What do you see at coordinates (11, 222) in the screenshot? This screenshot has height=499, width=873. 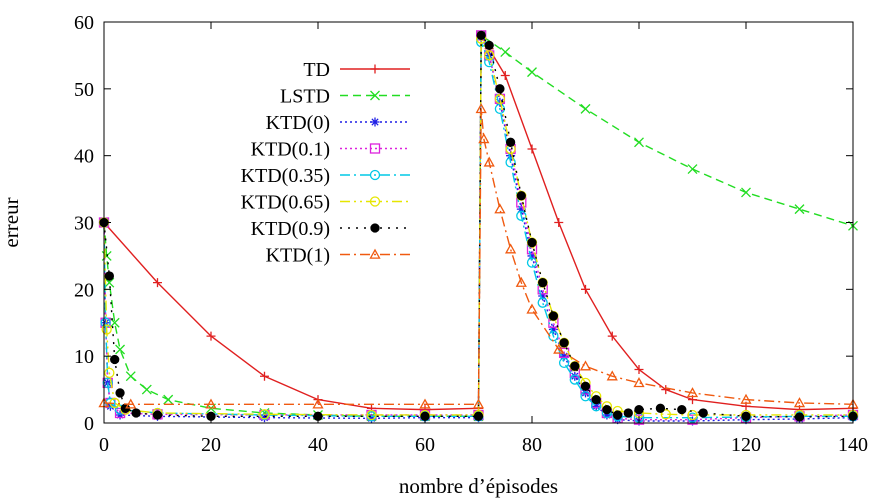 I see `y-axis-label: erreur` at bounding box center [11, 222].